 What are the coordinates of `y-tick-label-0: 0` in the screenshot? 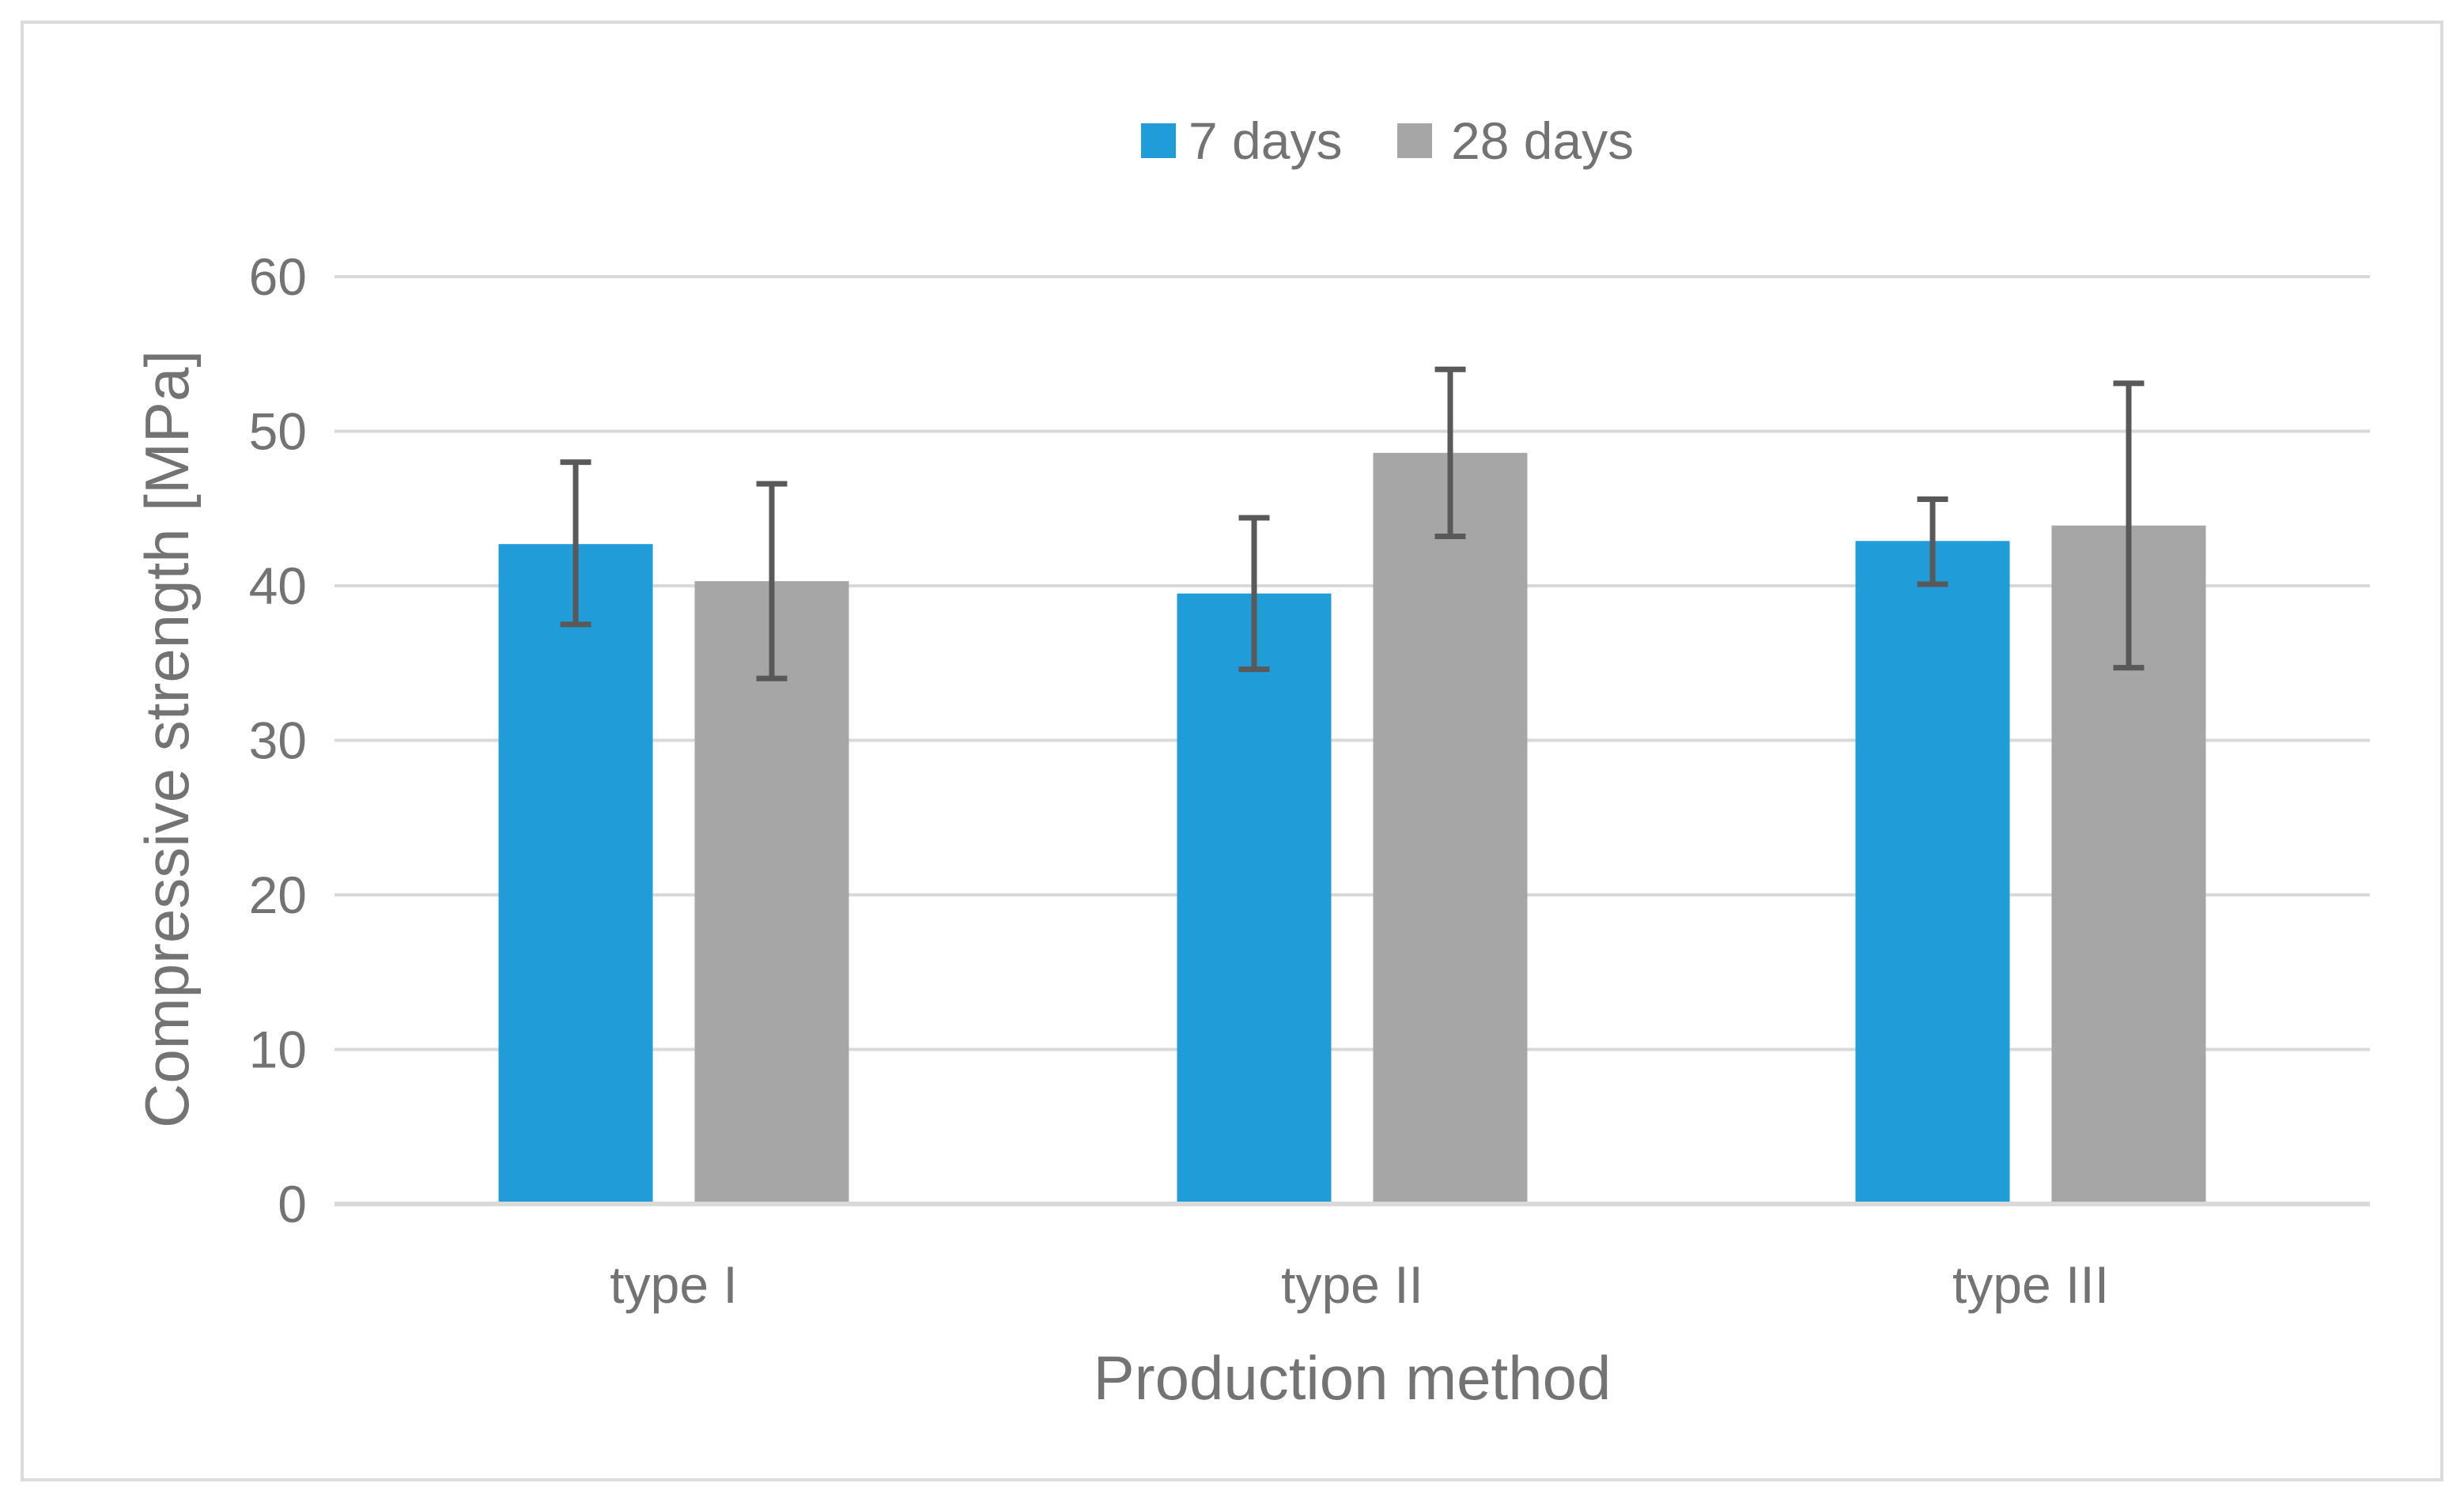 It's located at (292, 1204).